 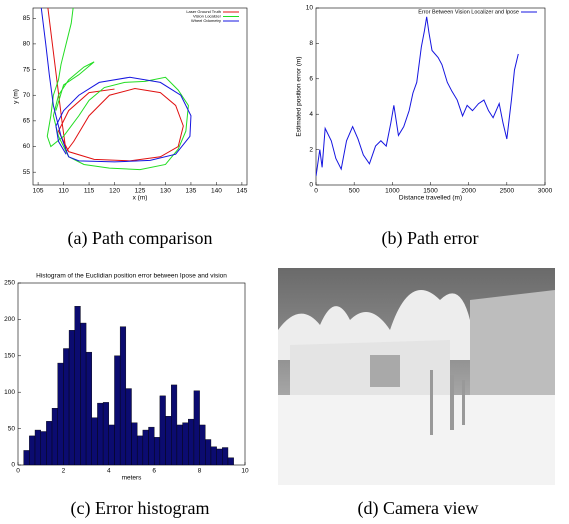 I want to click on y-tick-label: 8, so click(x=311, y=43).